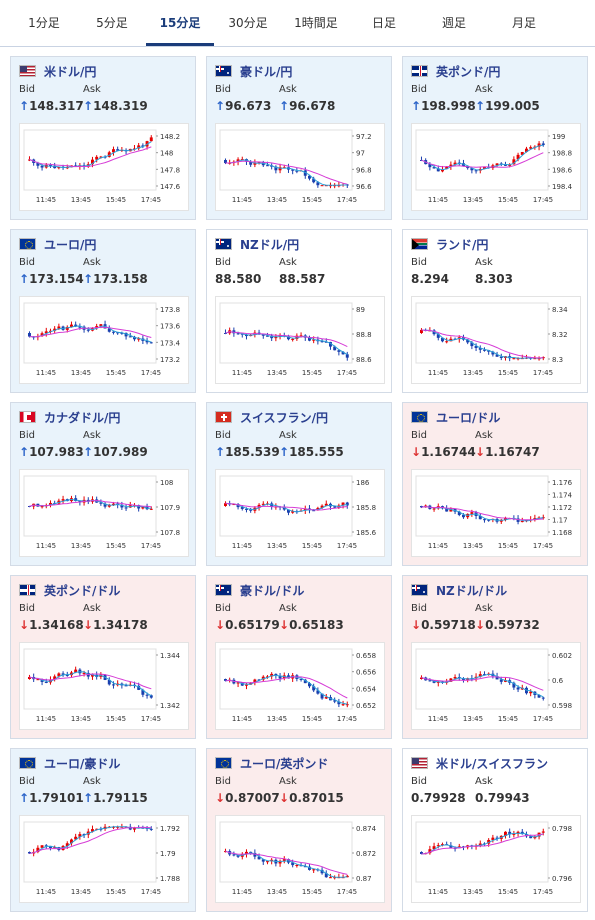 This screenshot has width=595, height=920. I want to click on au-us-flag-icon, so click(223, 590).